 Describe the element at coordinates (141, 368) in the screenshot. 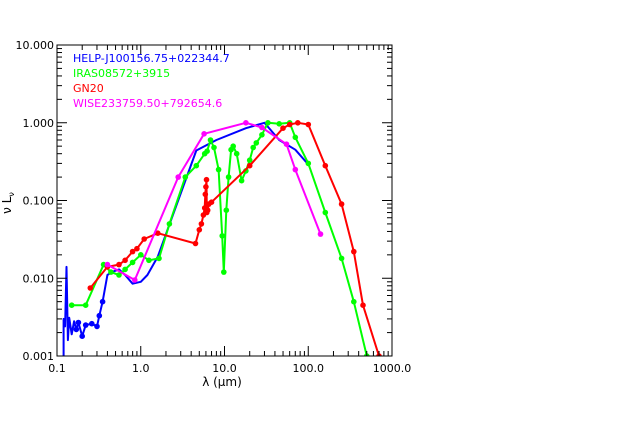

I see `x-tick-label: 1.0` at that location.